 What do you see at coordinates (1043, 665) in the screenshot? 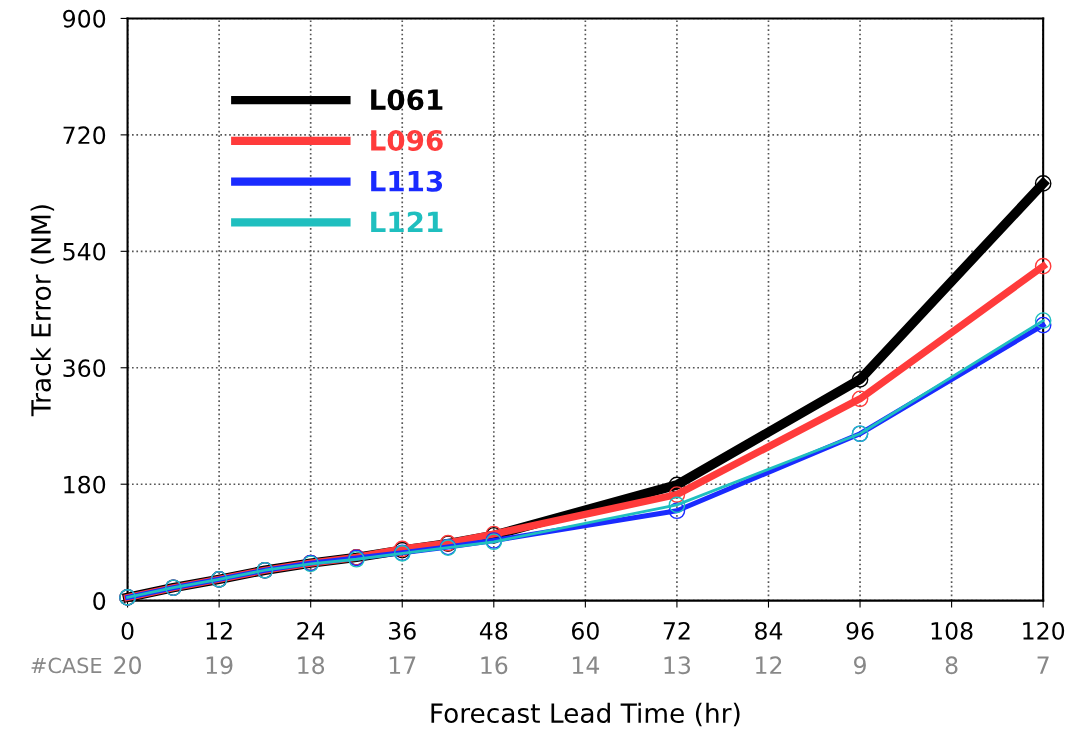
I see `text: 7` at bounding box center [1043, 665].